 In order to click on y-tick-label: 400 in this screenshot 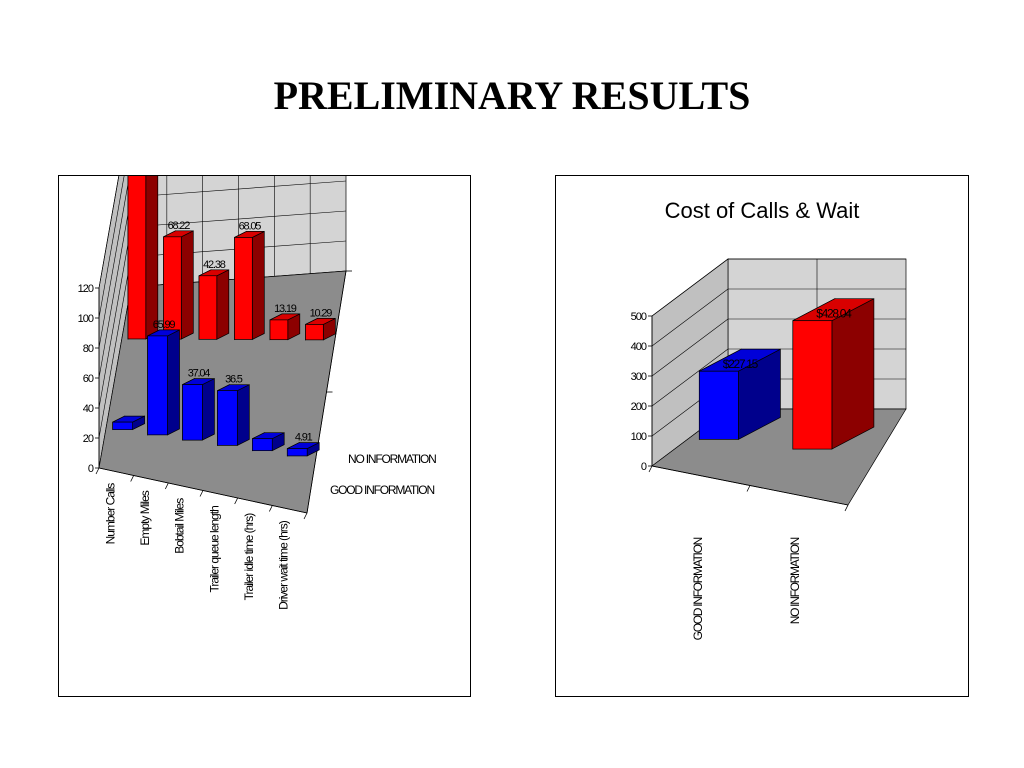, I will do `click(639, 347)`.